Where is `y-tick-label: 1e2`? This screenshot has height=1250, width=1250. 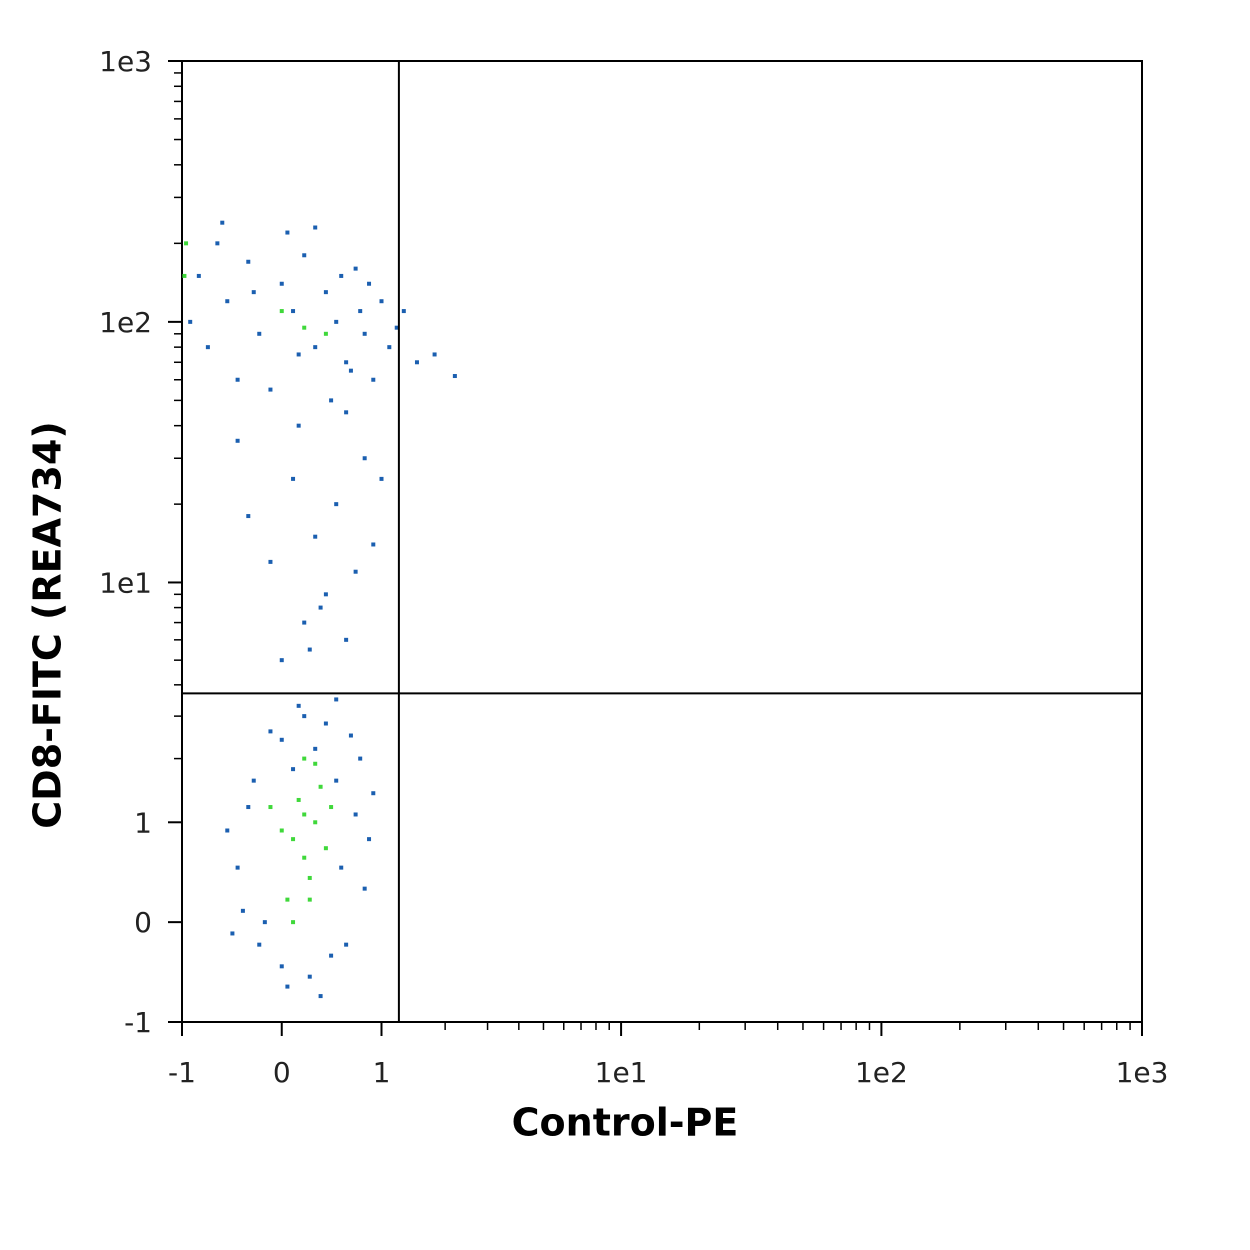 y-tick-label: 1e2 is located at coordinates (125, 322).